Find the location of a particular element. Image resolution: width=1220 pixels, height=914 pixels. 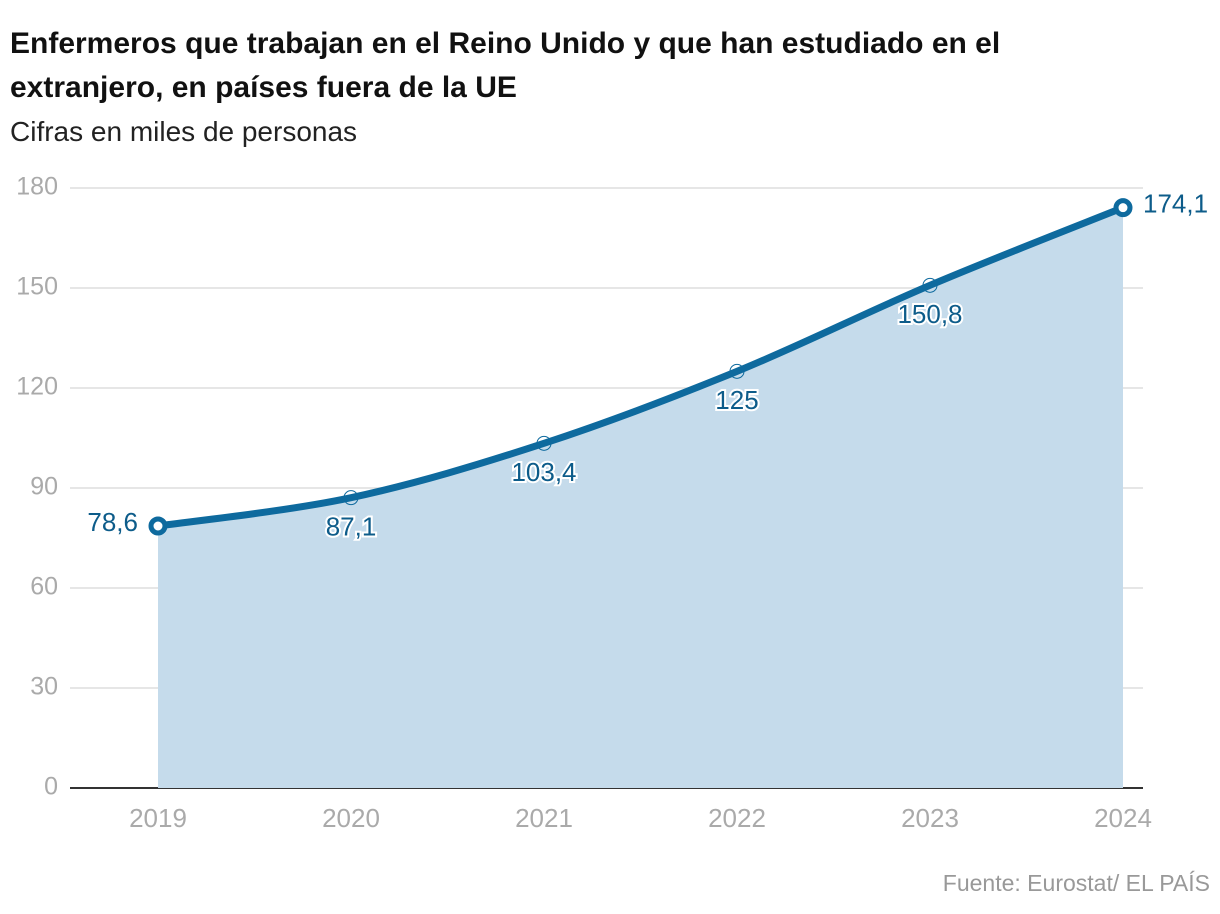

x-tick-label: 2020 is located at coordinates (351, 818).